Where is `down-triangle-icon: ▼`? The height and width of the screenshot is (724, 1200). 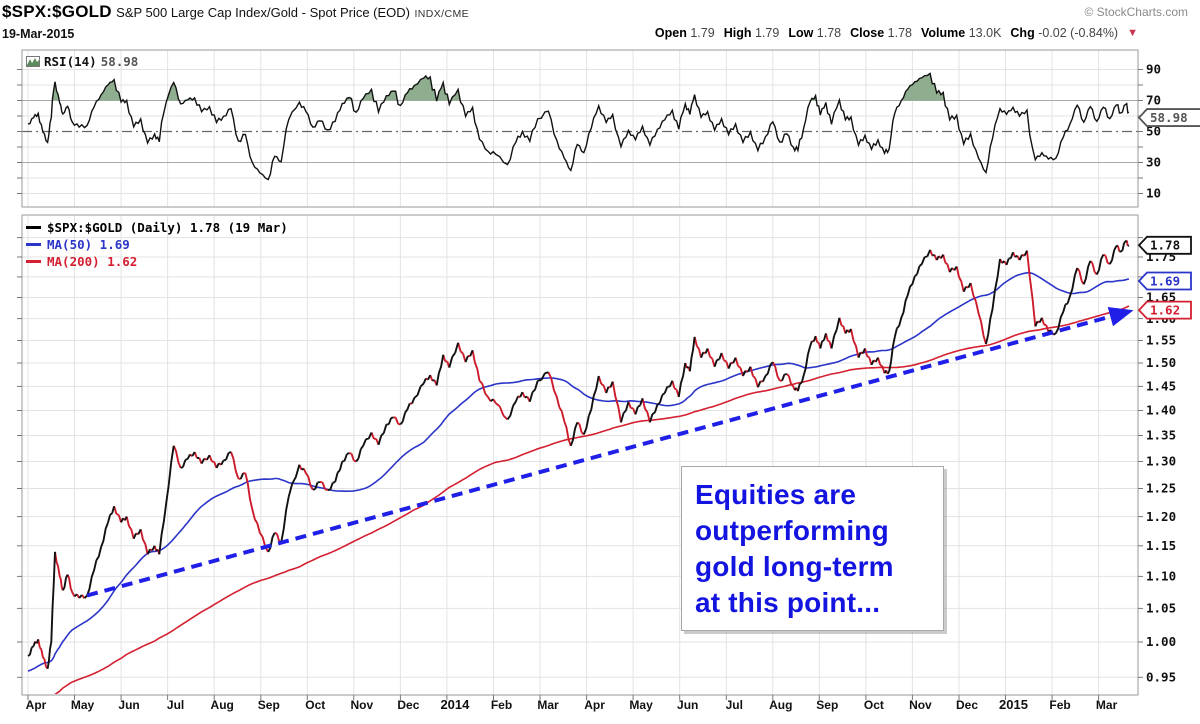 down-triangle-icon: ▼ is located at coordinates (1132, 33).